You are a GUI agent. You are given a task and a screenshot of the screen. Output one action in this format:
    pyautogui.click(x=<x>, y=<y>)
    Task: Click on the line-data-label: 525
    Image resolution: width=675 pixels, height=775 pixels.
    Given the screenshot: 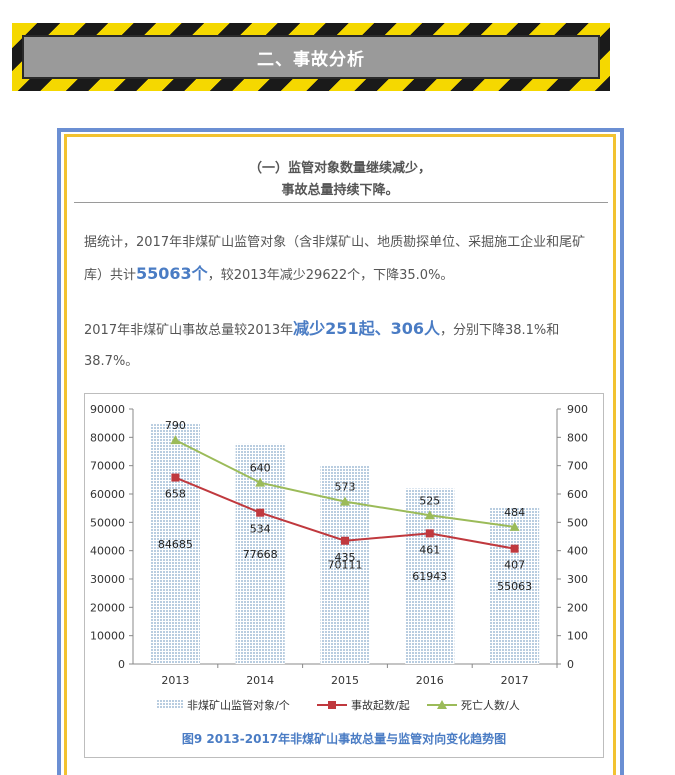 What is the action you would take?
    pyautogui.click(x=429, y=500)
    